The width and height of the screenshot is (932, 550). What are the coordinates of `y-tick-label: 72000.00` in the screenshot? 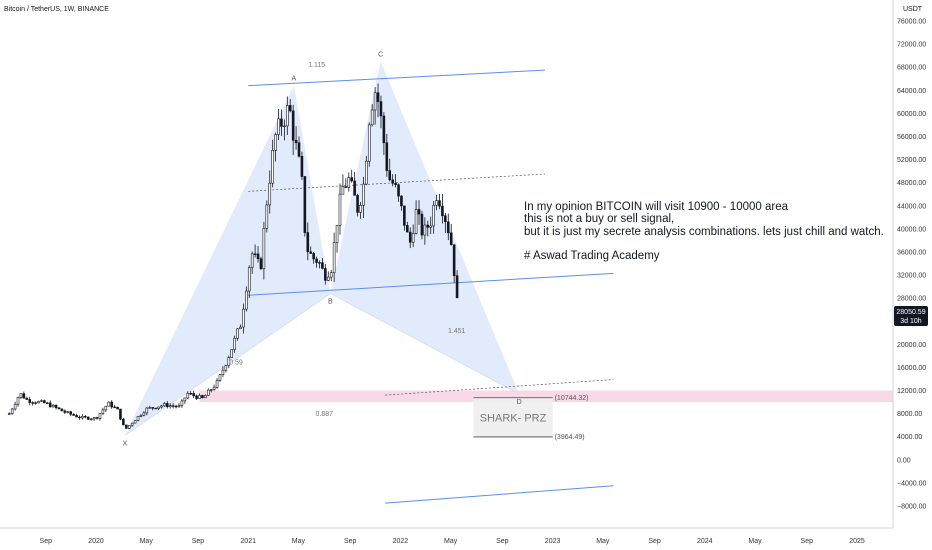 It's located at (911, 45).